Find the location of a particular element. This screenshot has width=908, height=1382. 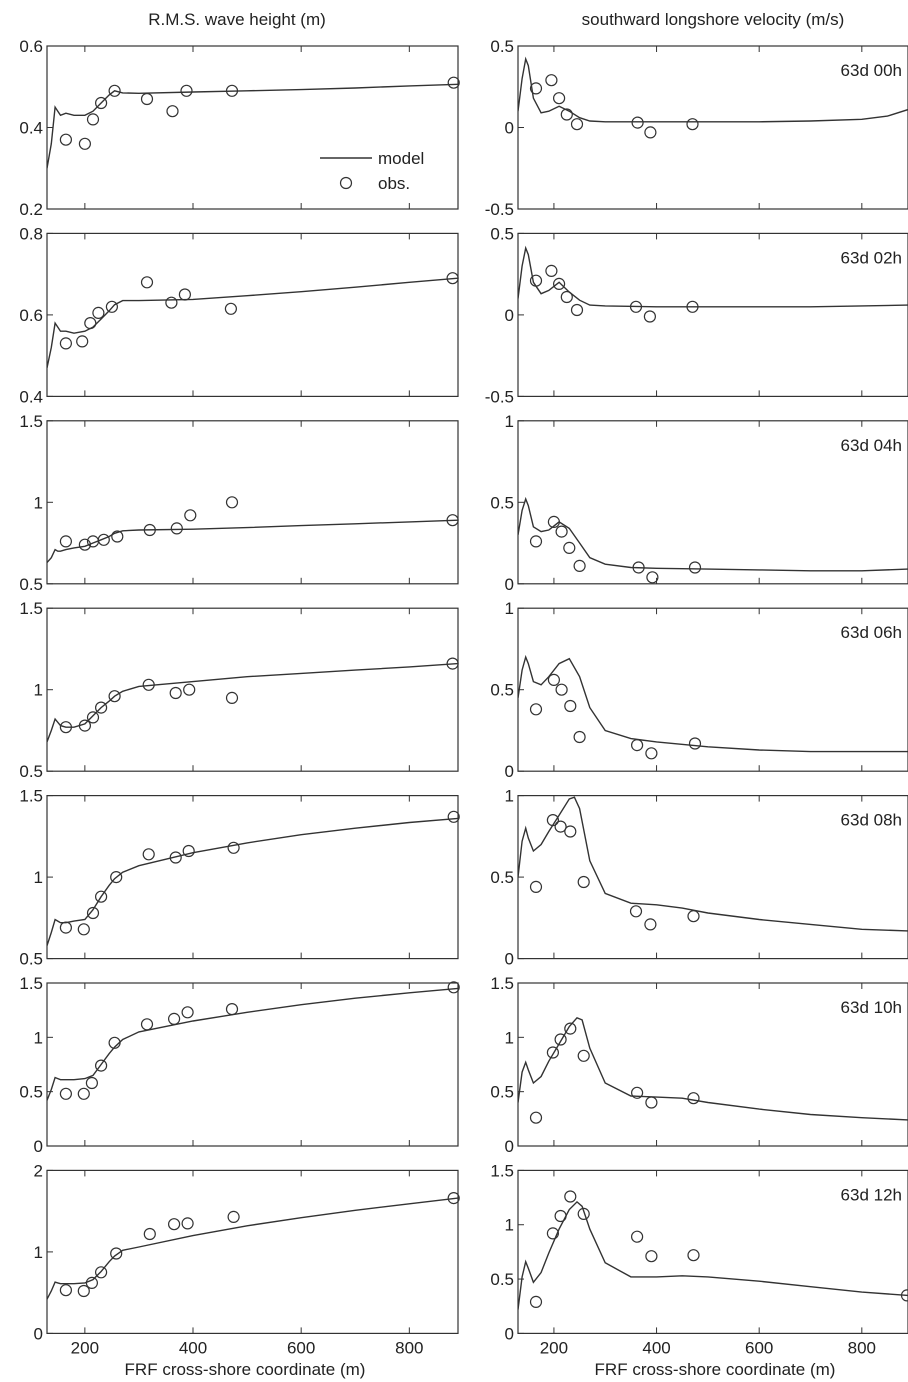

chart-left-5-y-tick-label: 1.5 is located at coordinates (31, 983).